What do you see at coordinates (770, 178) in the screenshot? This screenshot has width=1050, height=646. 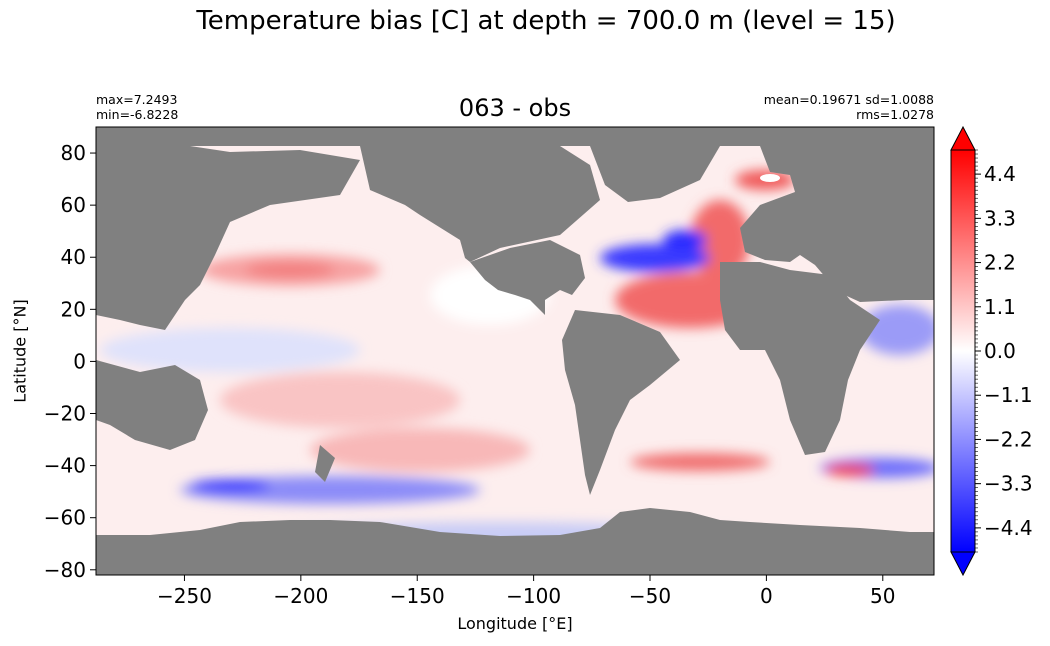 I see `nordic-seas-white-spot` at bounding box center [770, 178].